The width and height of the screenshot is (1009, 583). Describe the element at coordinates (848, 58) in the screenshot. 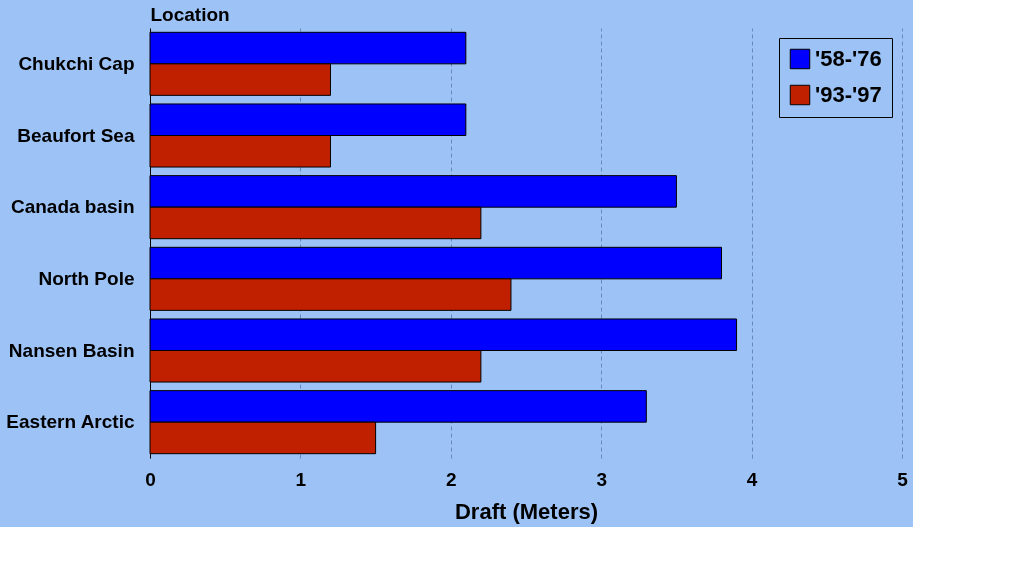

I see `legend-label: '58-'76` at that location.